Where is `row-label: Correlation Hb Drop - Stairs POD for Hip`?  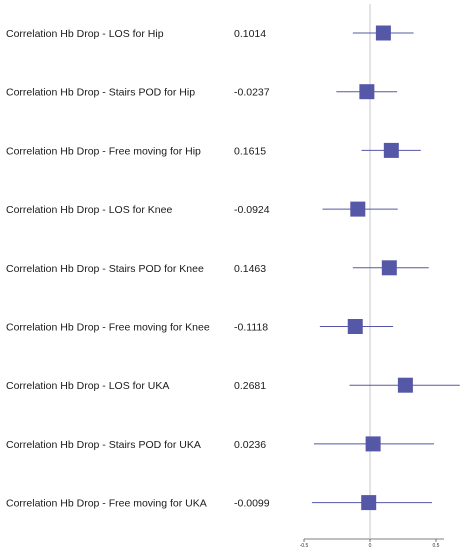 row-label: Correlation Hb Drop - Stairs POD for Hip is located at coordinates (100, 93).